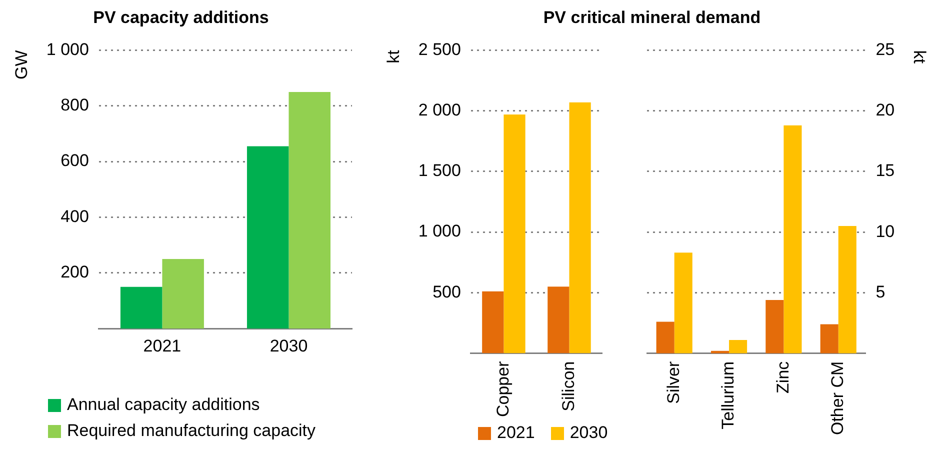 This screenshot has height=452, width=941. What do you see at coordinates (502, 389) in the screenshot?
I see `x-tick-label: Copper` at bounding box center [502, 389].